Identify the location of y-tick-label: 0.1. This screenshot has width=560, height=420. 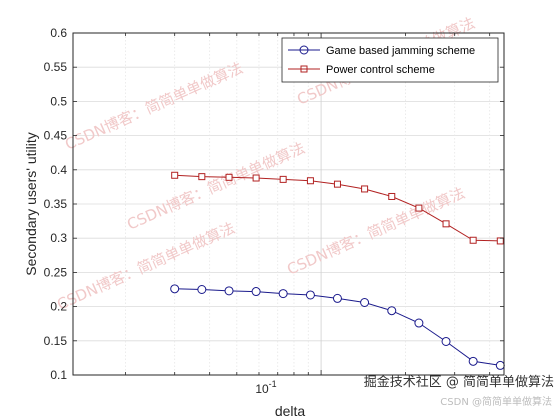
(58, 375).